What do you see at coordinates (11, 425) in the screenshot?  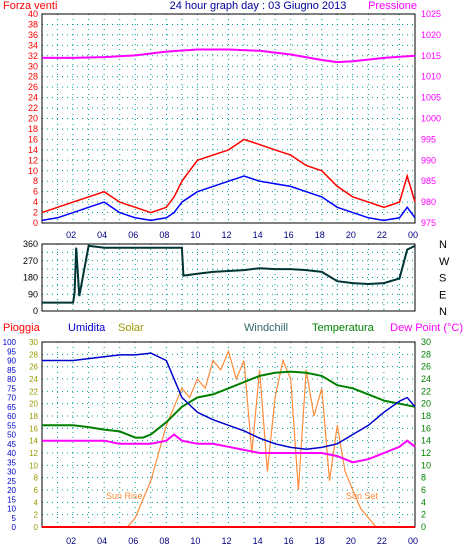 I see `humidity-y-tick: 55` at bounding box center [11, 425].